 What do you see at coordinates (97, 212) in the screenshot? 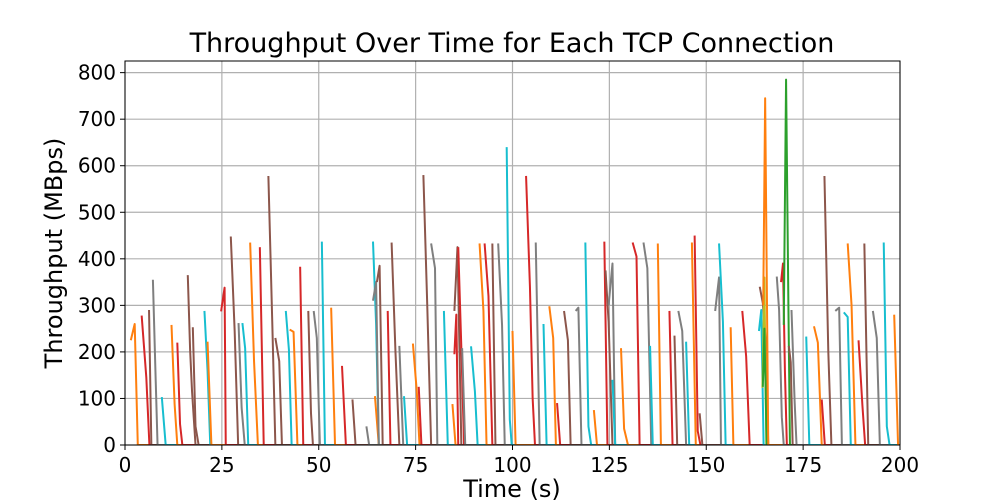
I see `y-tick-label: 500` at bounding box center [97, 212].